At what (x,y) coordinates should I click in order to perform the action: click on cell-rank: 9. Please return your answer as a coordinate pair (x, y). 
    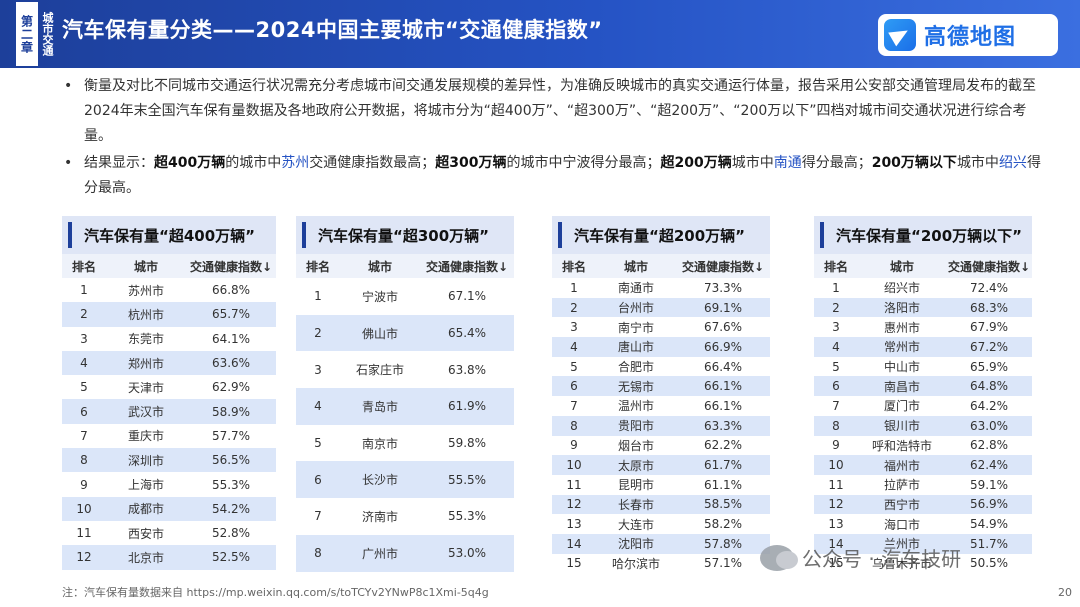
    Looking at the image, I should click on (84, 484).